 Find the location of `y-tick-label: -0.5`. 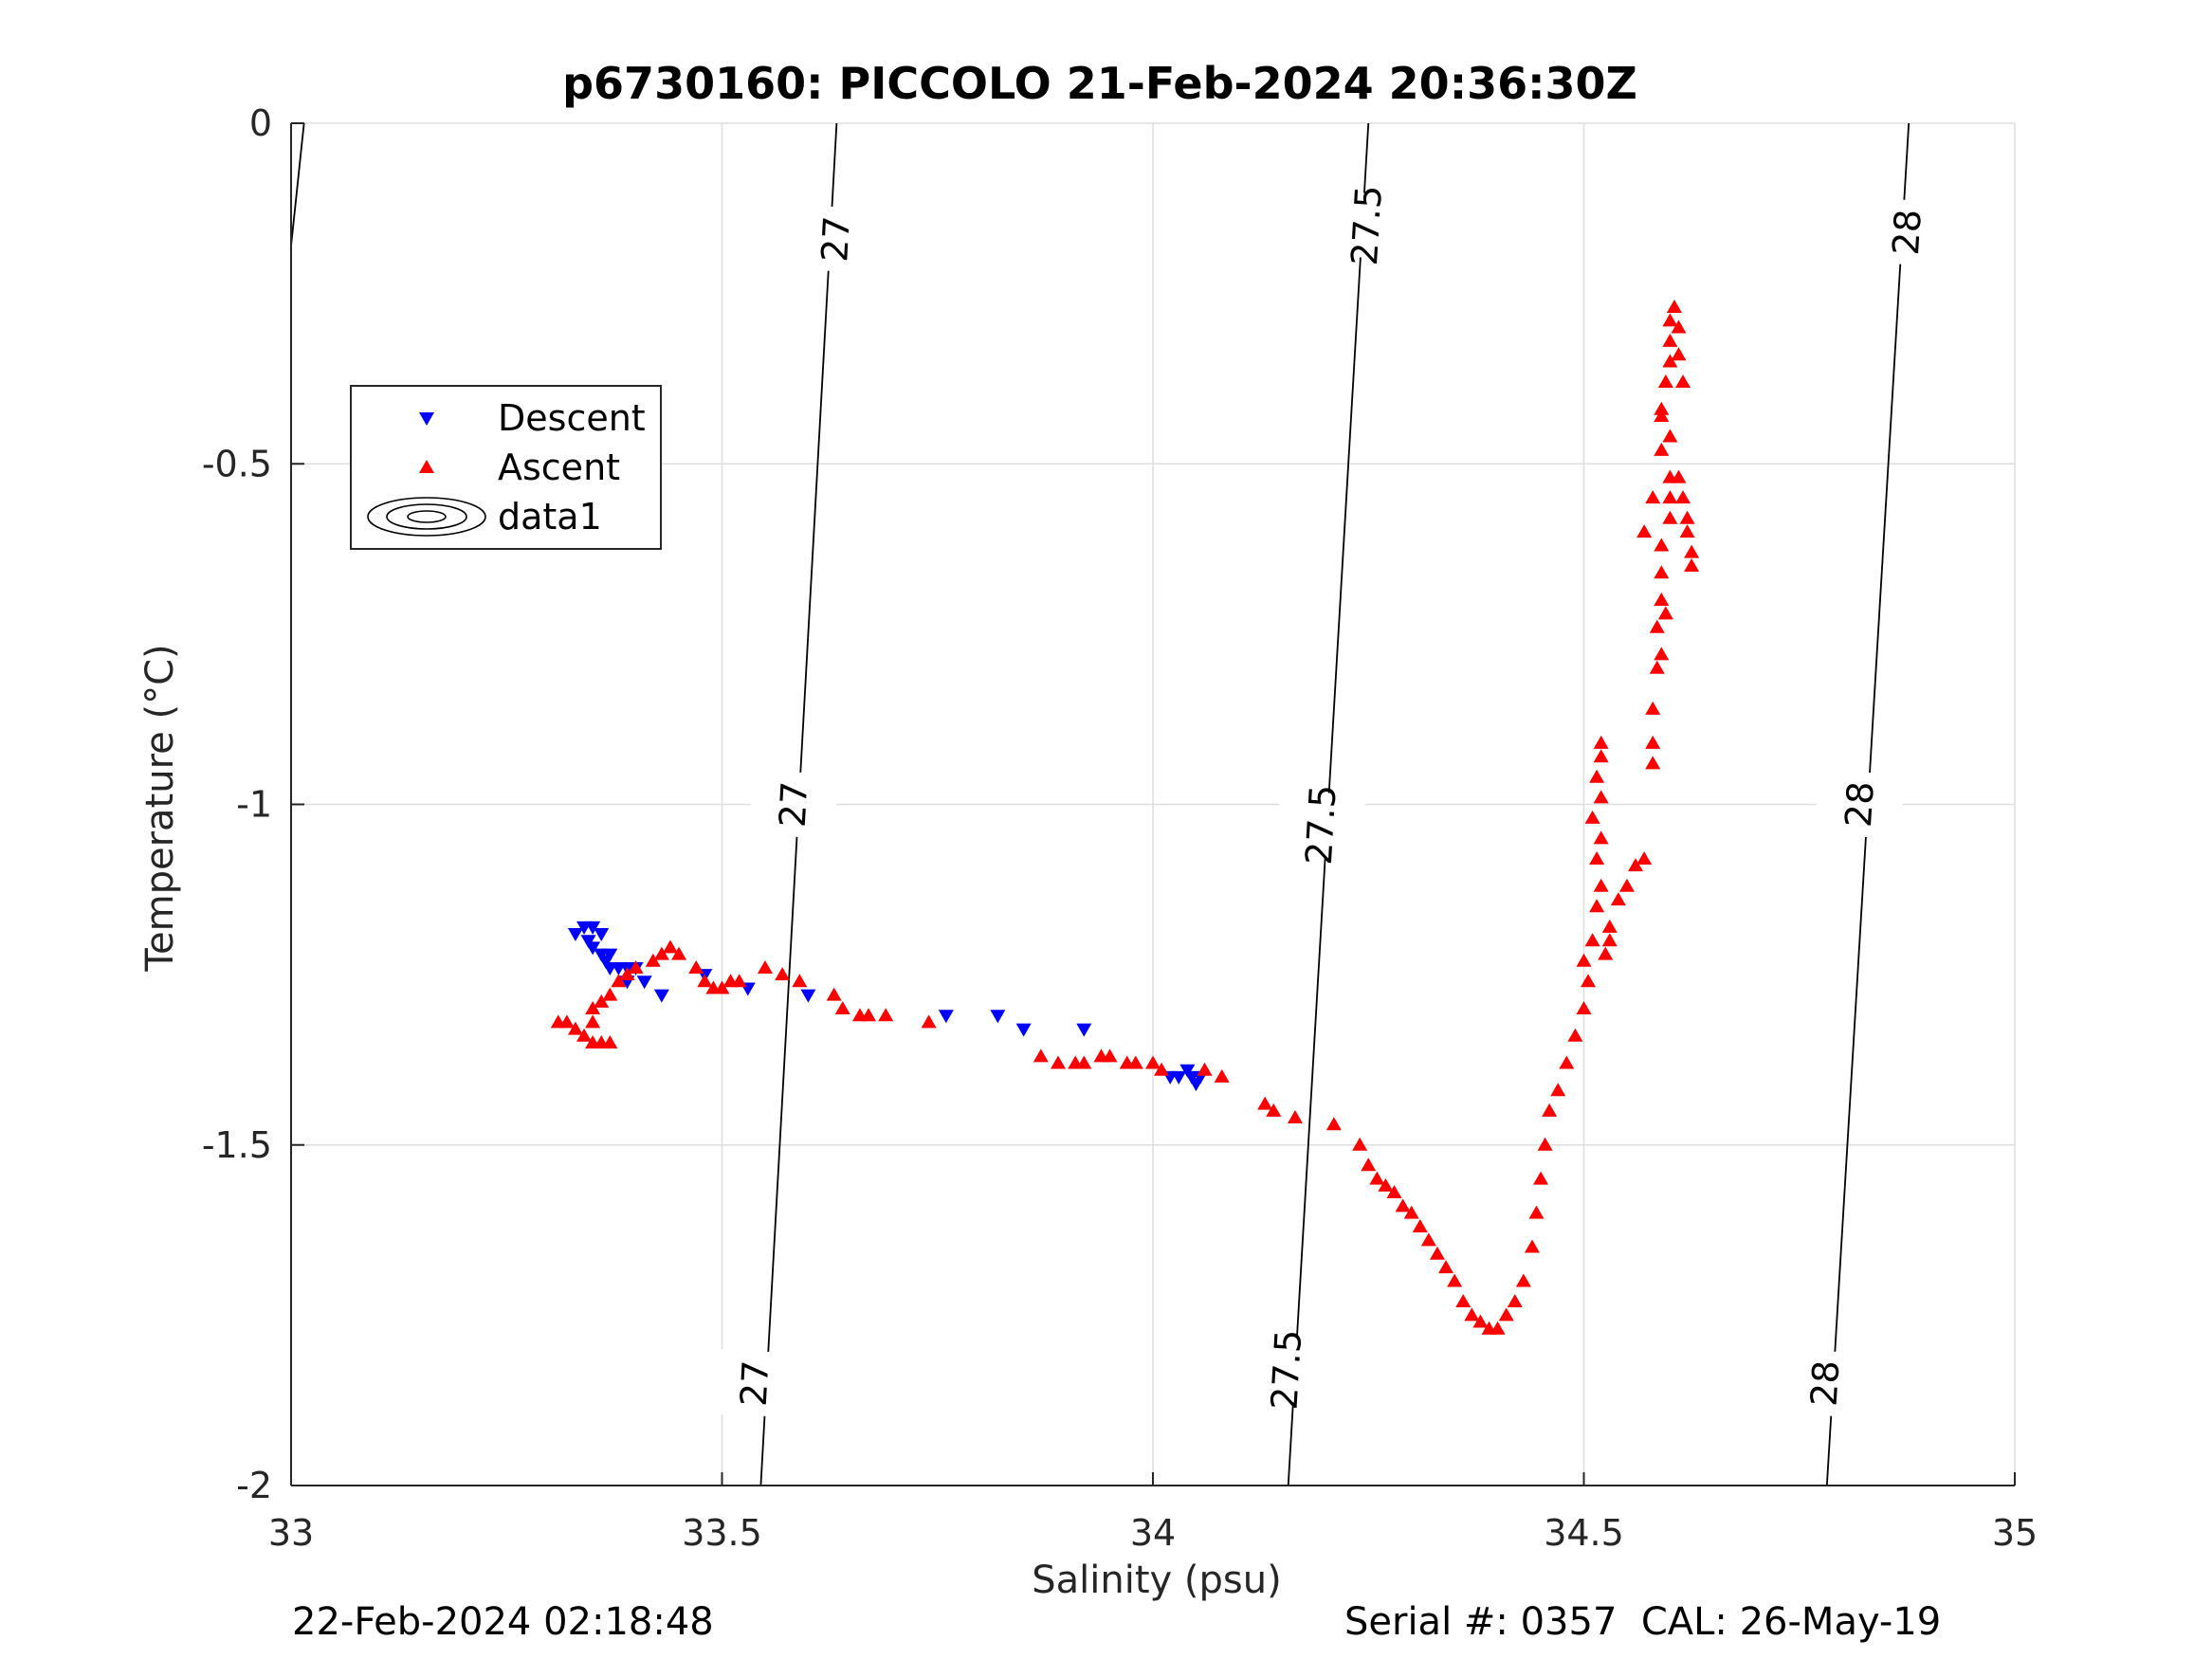

y-tick-label: -0.5 is located at coordinates (237, 463).